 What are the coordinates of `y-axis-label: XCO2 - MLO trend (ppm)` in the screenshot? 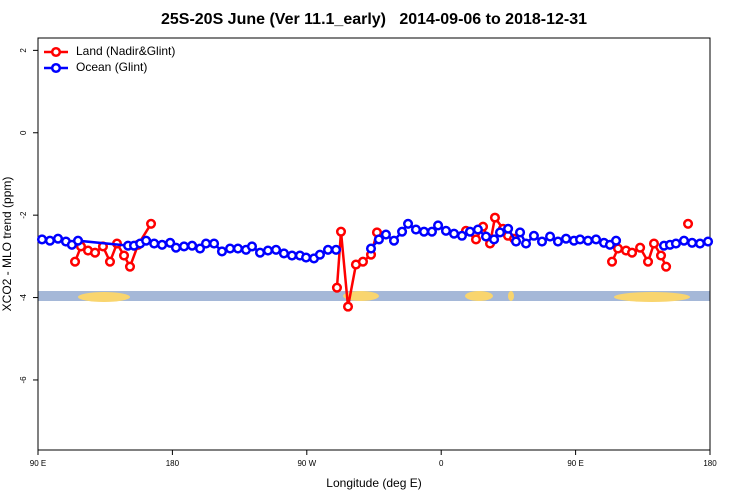 It's located at (7, 244).